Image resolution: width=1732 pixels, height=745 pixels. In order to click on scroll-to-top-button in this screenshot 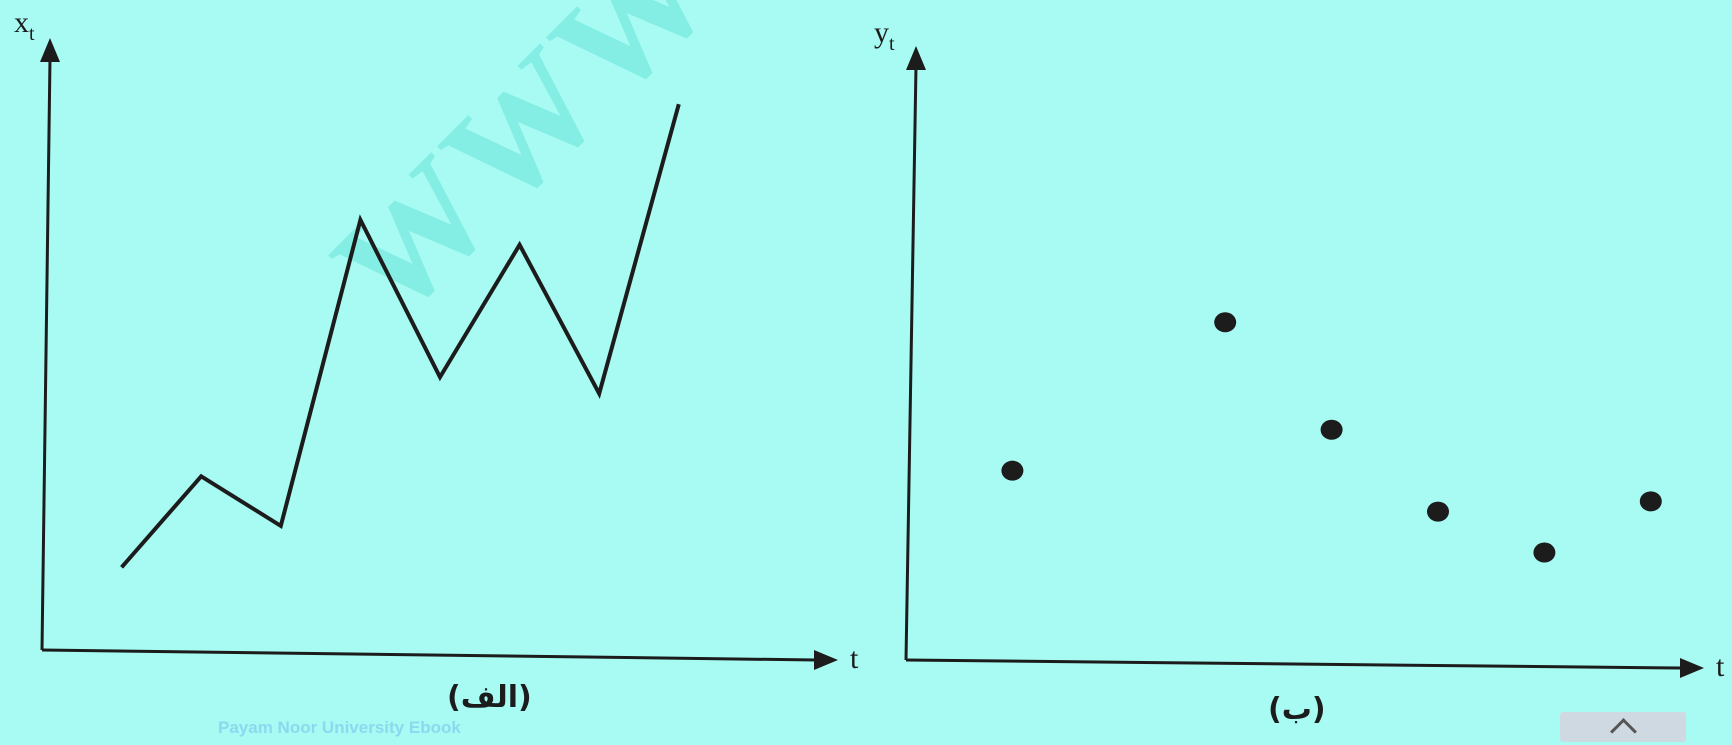, I will do `click(1623, 728)`.